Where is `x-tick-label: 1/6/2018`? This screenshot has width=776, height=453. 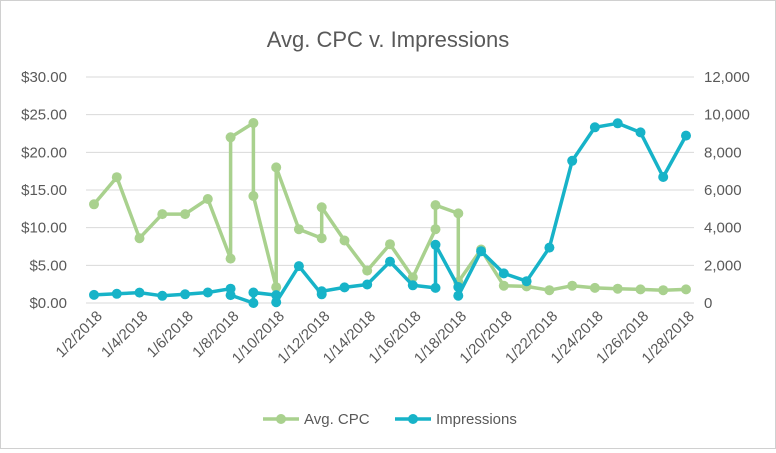
x-tick-label: 1/6/2018 is located at coordinates (170, 334).